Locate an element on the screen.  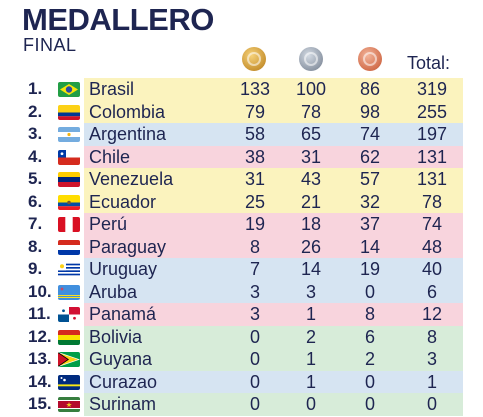
ecuador-flag-icon is located at coordinates (69, 202).